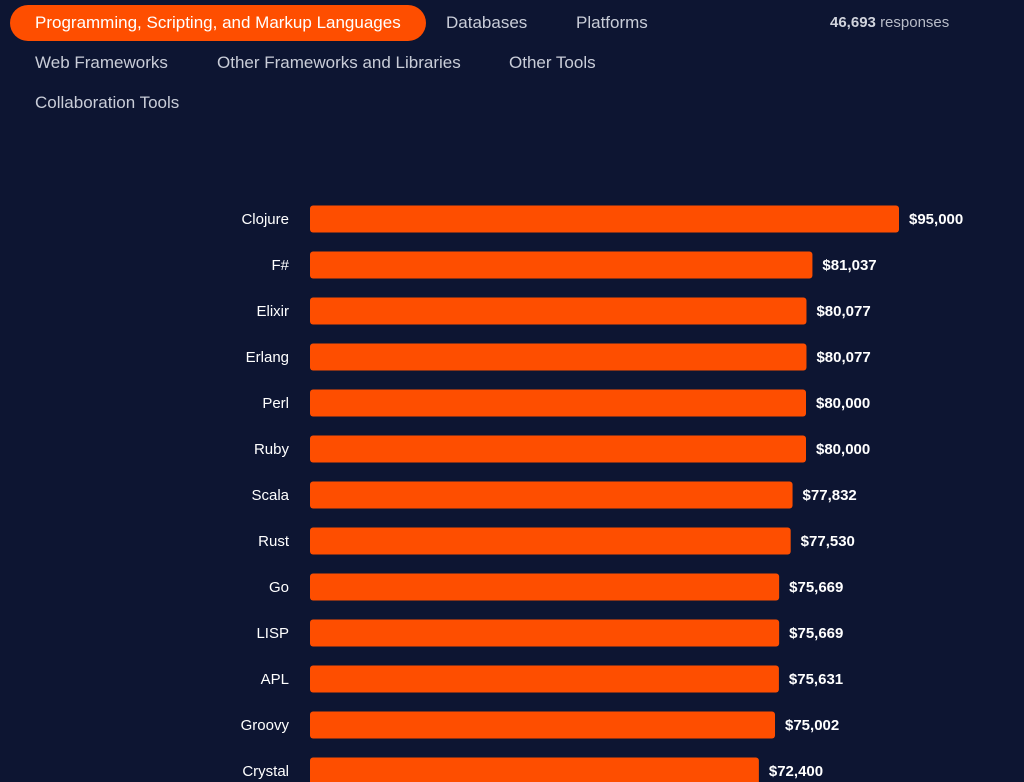 This screenshot has height=782, width=1024. What do you see at coordinates (612, 22) in the screenshot?
I see `tab-platforms: Platforms` at bounding box center [612, 22].